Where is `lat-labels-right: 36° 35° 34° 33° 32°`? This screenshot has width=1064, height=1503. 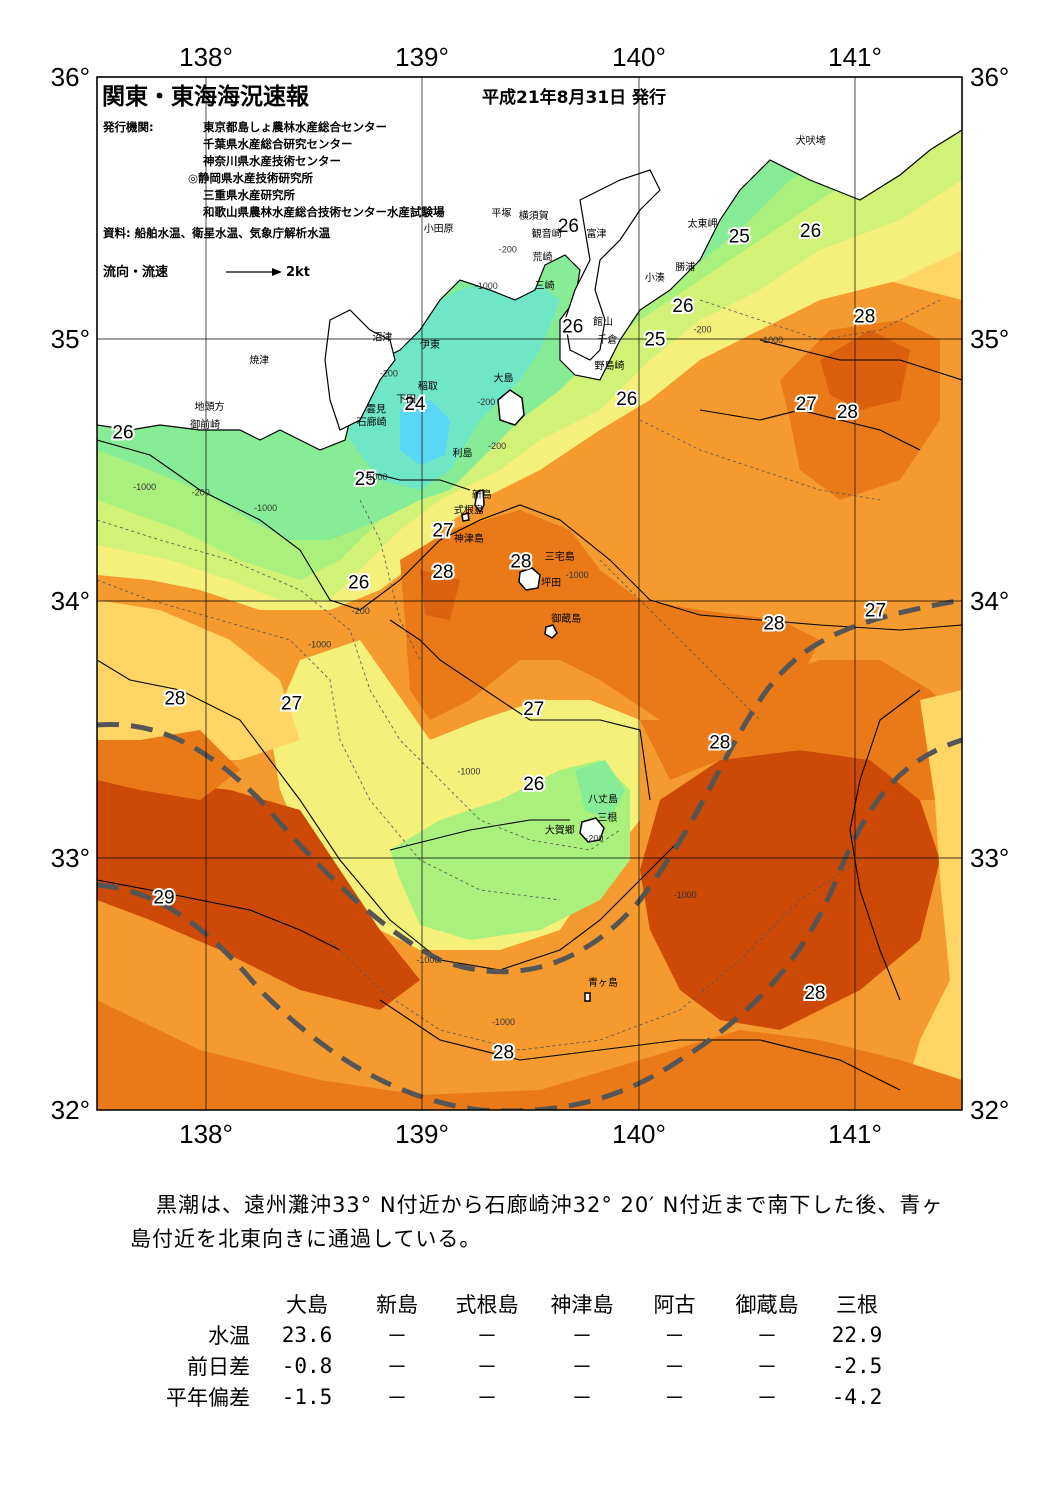
lat-labels-right: 36° 35° 34° 33° 32° is located at coordinates (989, 593).